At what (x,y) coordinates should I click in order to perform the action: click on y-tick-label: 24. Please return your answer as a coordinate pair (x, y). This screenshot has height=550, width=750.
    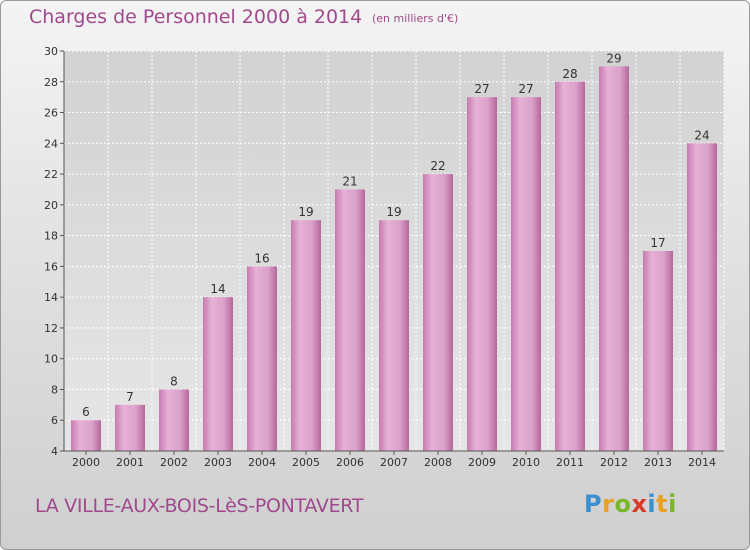
    Looking at the image, I should click on (51, 143).